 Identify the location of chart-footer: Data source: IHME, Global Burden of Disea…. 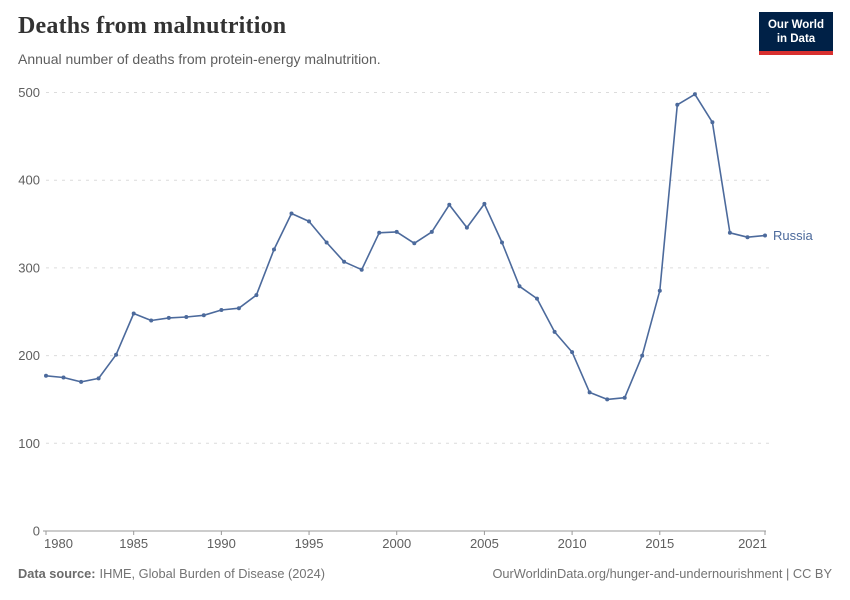
(425, 573).